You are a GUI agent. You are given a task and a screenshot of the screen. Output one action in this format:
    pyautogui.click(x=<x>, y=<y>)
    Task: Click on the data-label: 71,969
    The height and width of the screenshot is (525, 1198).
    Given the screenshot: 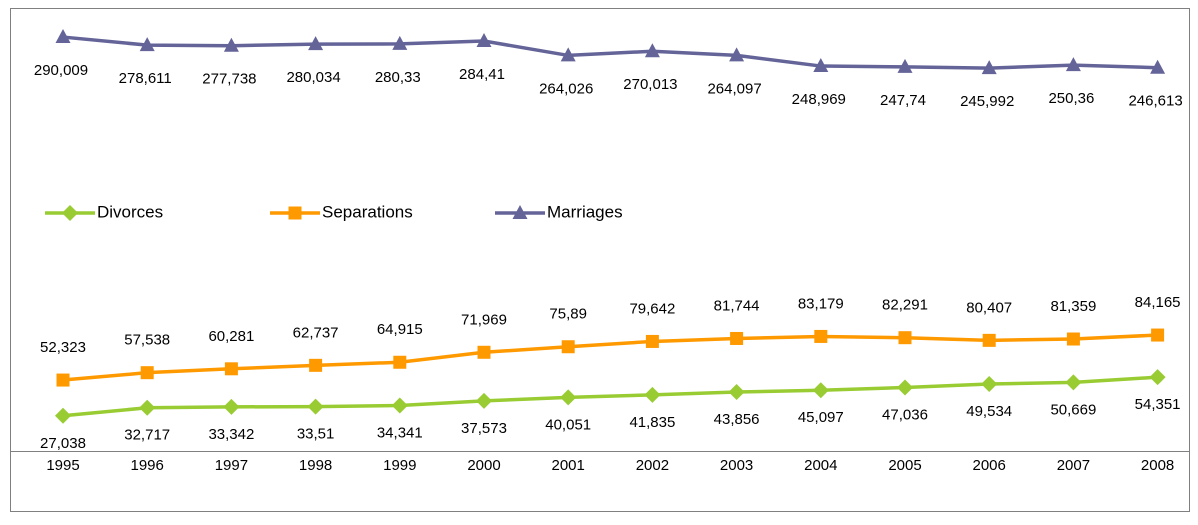 What is the action you would take?
    pyautogui.click(x=484, y=319)
    